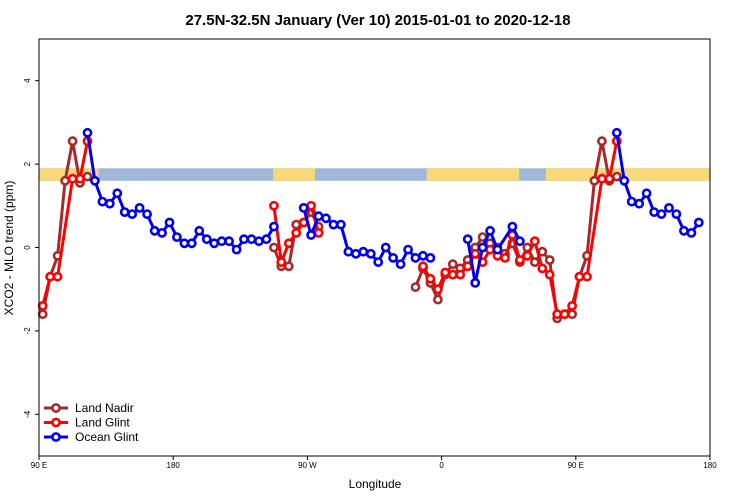  Describe the element at coordinates (27, 414) in the screenshot. I see `y-tick-label: -4` at that location.